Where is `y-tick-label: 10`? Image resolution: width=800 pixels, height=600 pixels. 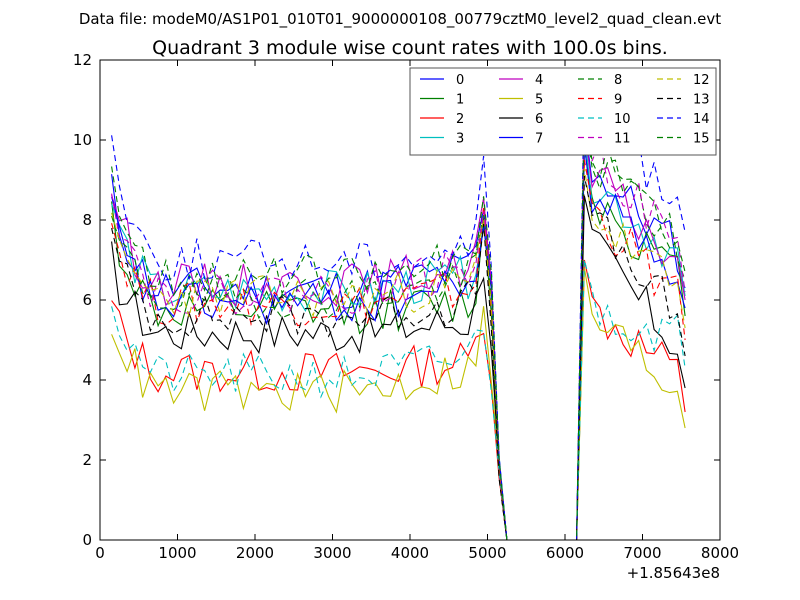 y-tick-label: 10 is located at coordinates (82, 140).